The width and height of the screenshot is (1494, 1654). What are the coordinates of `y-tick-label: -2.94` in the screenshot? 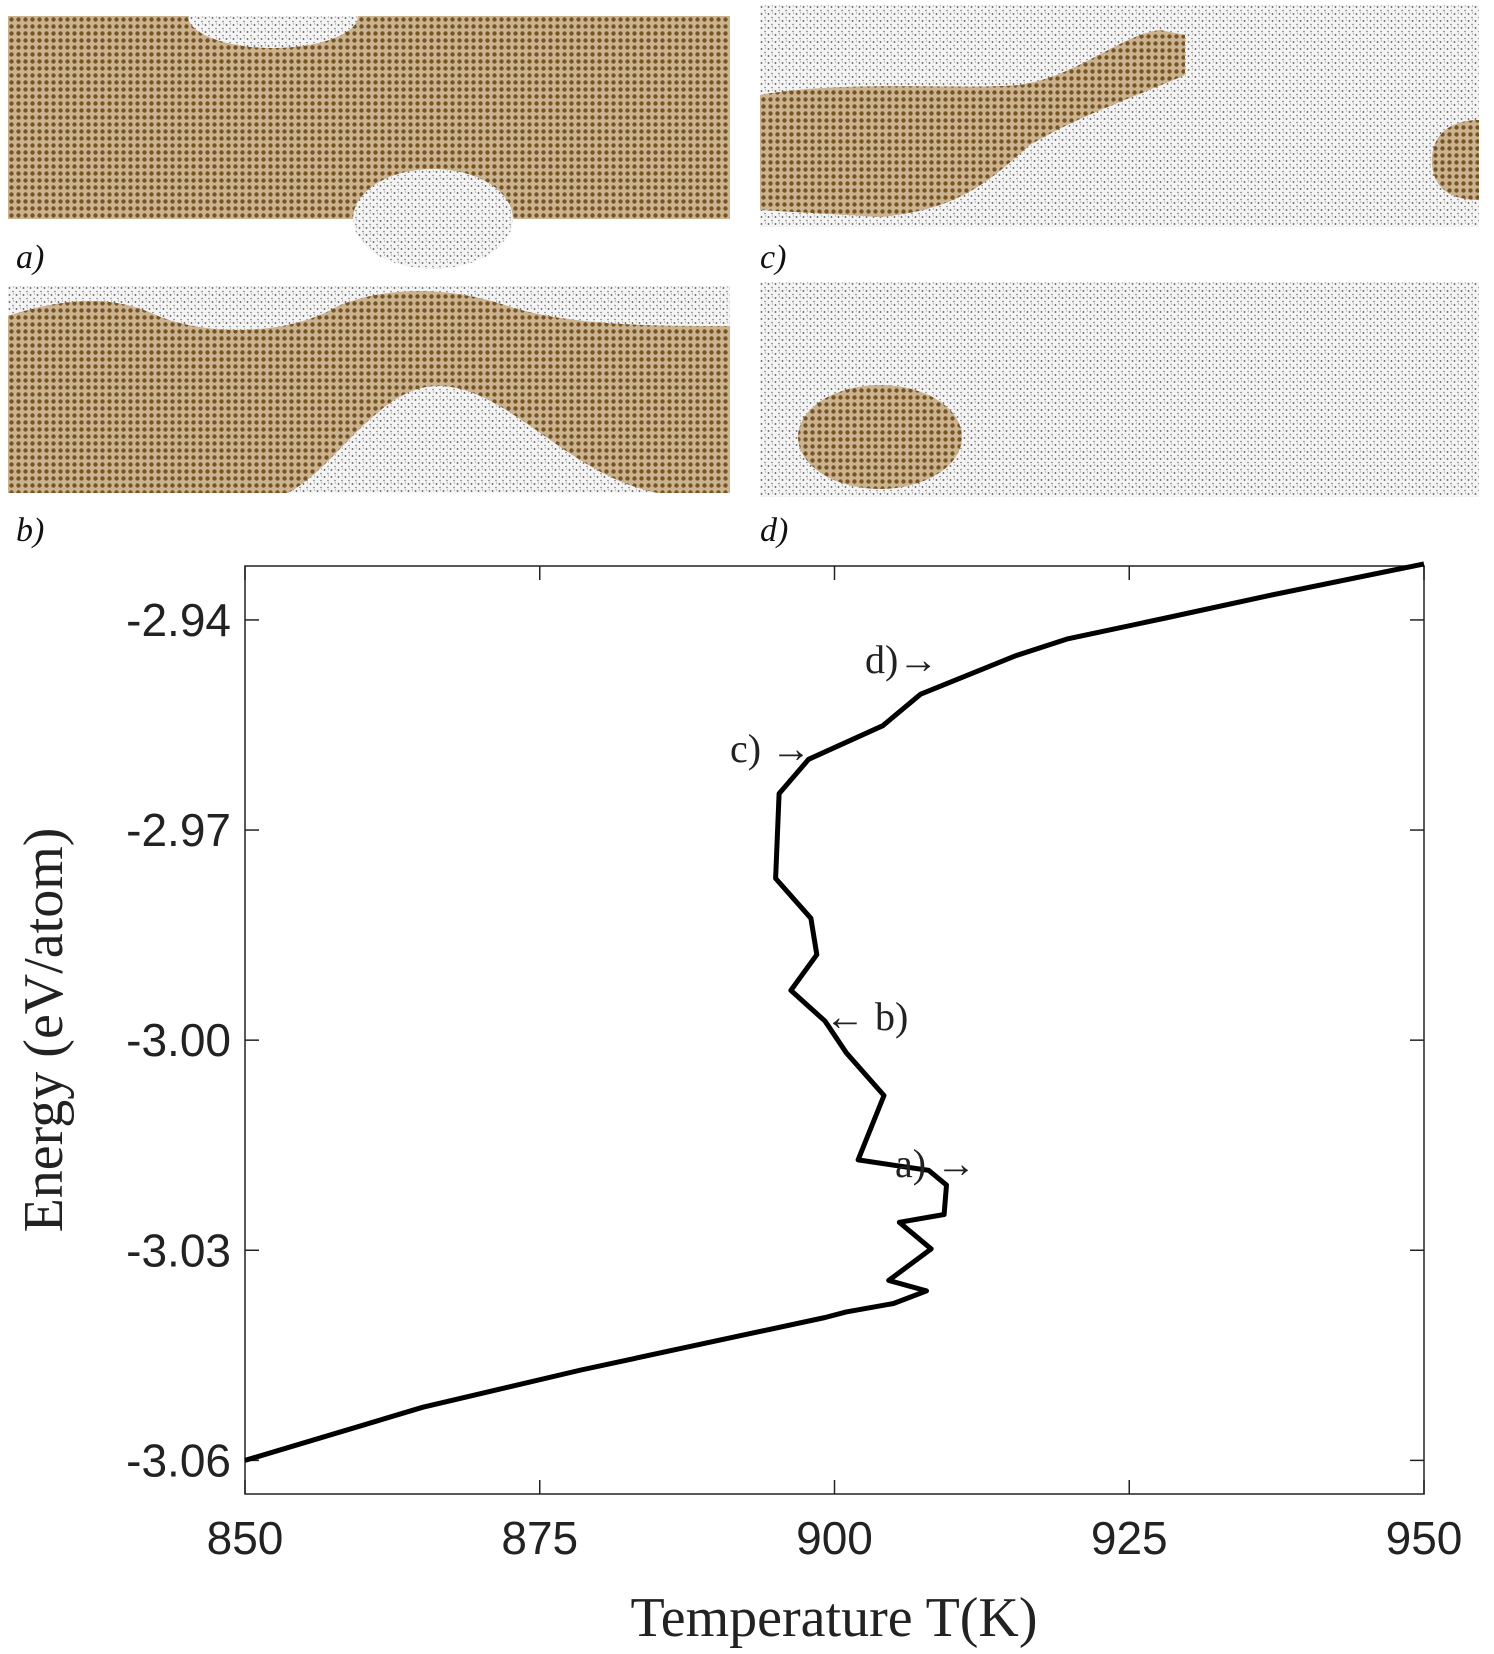 It's located at (178, 620).